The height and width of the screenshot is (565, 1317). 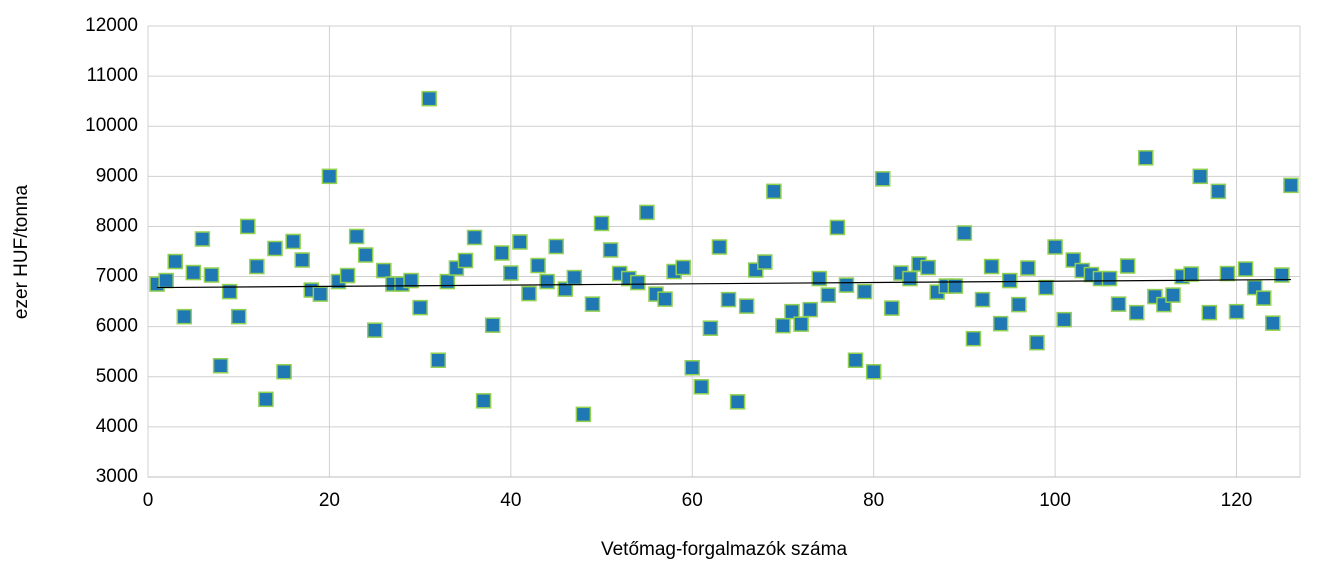 I want to click on y-tick-label: 8000, so click(x=117, y=225).